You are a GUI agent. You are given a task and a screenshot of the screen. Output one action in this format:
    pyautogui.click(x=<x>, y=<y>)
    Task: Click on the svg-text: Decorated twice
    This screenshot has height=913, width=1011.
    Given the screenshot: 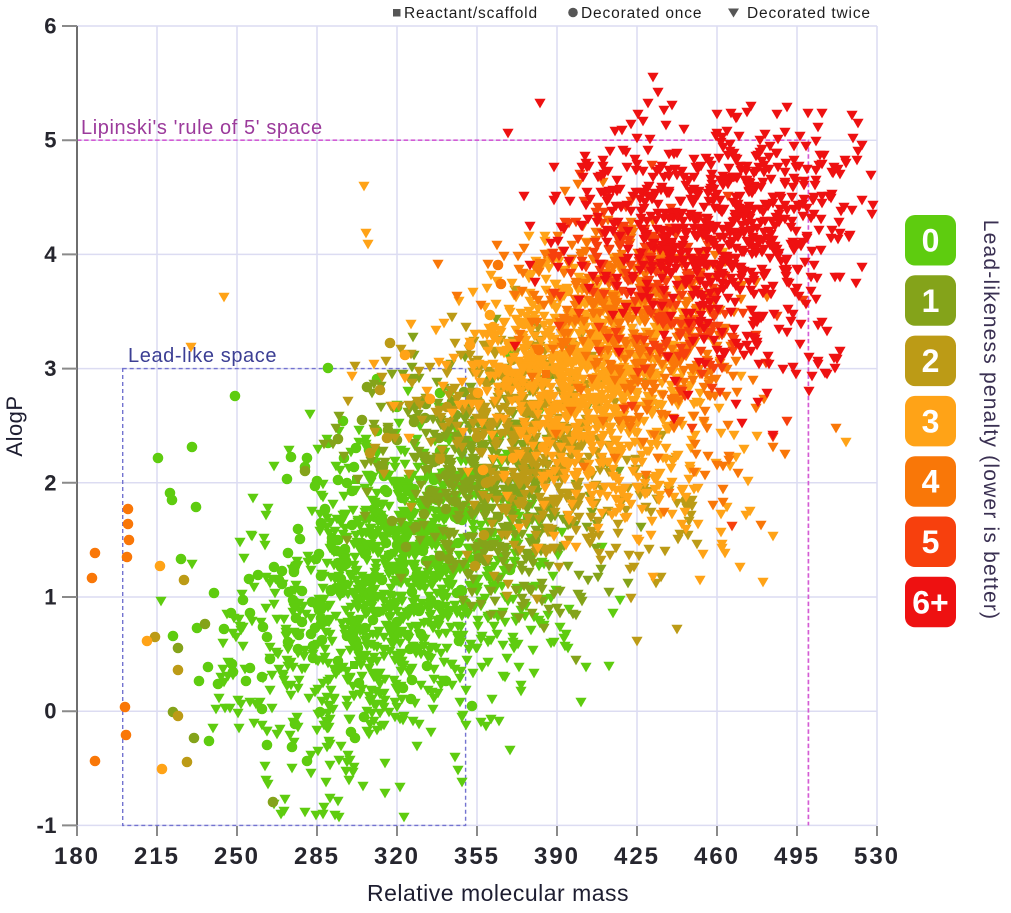 What is the action you would take?
    pyautogui.click(x=809, y=13)
    